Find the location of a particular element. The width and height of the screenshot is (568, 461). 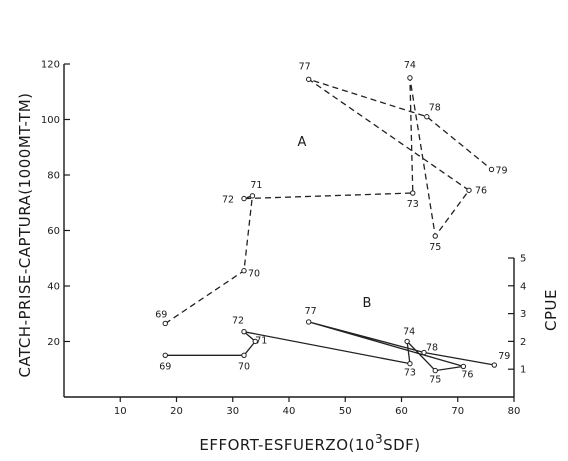

series-a-year-label: 70 is located at coordinates (254, 274).